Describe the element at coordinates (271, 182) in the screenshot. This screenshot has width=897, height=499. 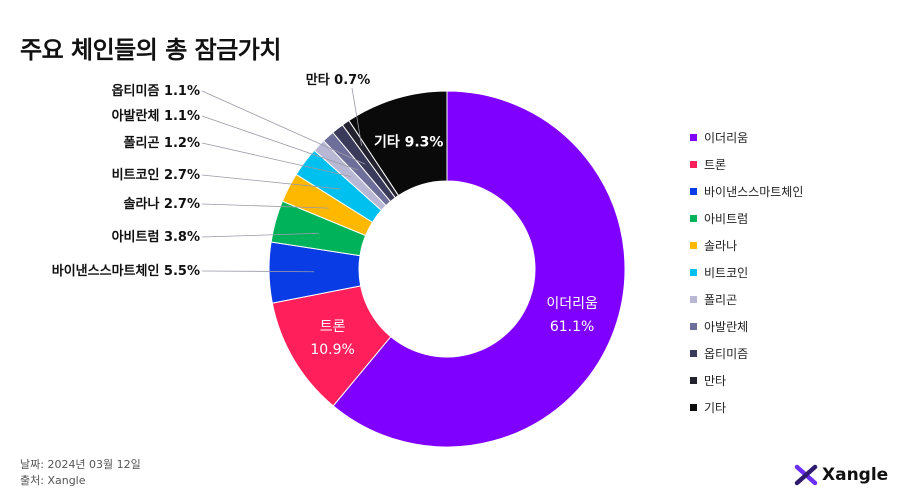
I see `leader-line-비트코인` at that location.